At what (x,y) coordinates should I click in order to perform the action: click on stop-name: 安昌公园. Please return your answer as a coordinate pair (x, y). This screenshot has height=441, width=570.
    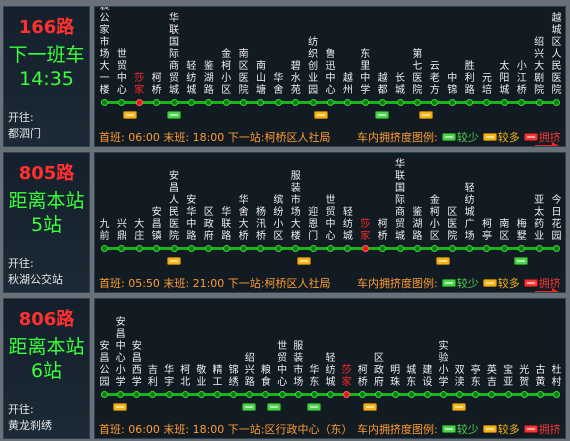
    Looking at the image, I should click on (104, 345).